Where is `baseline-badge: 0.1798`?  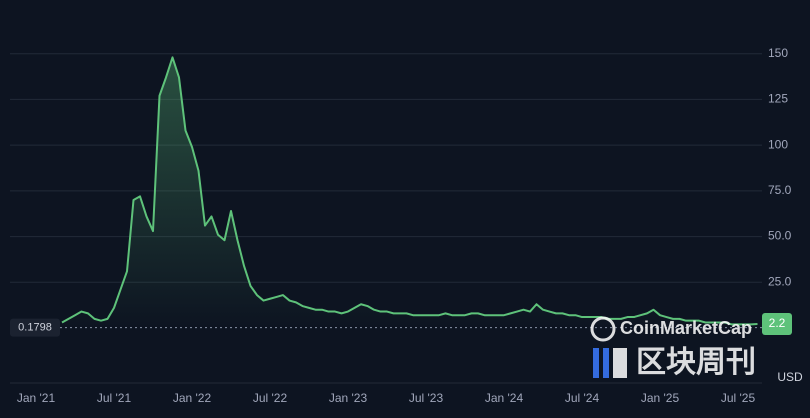 baseline-badge: 0.1798 is located at coordinates (35, 327).